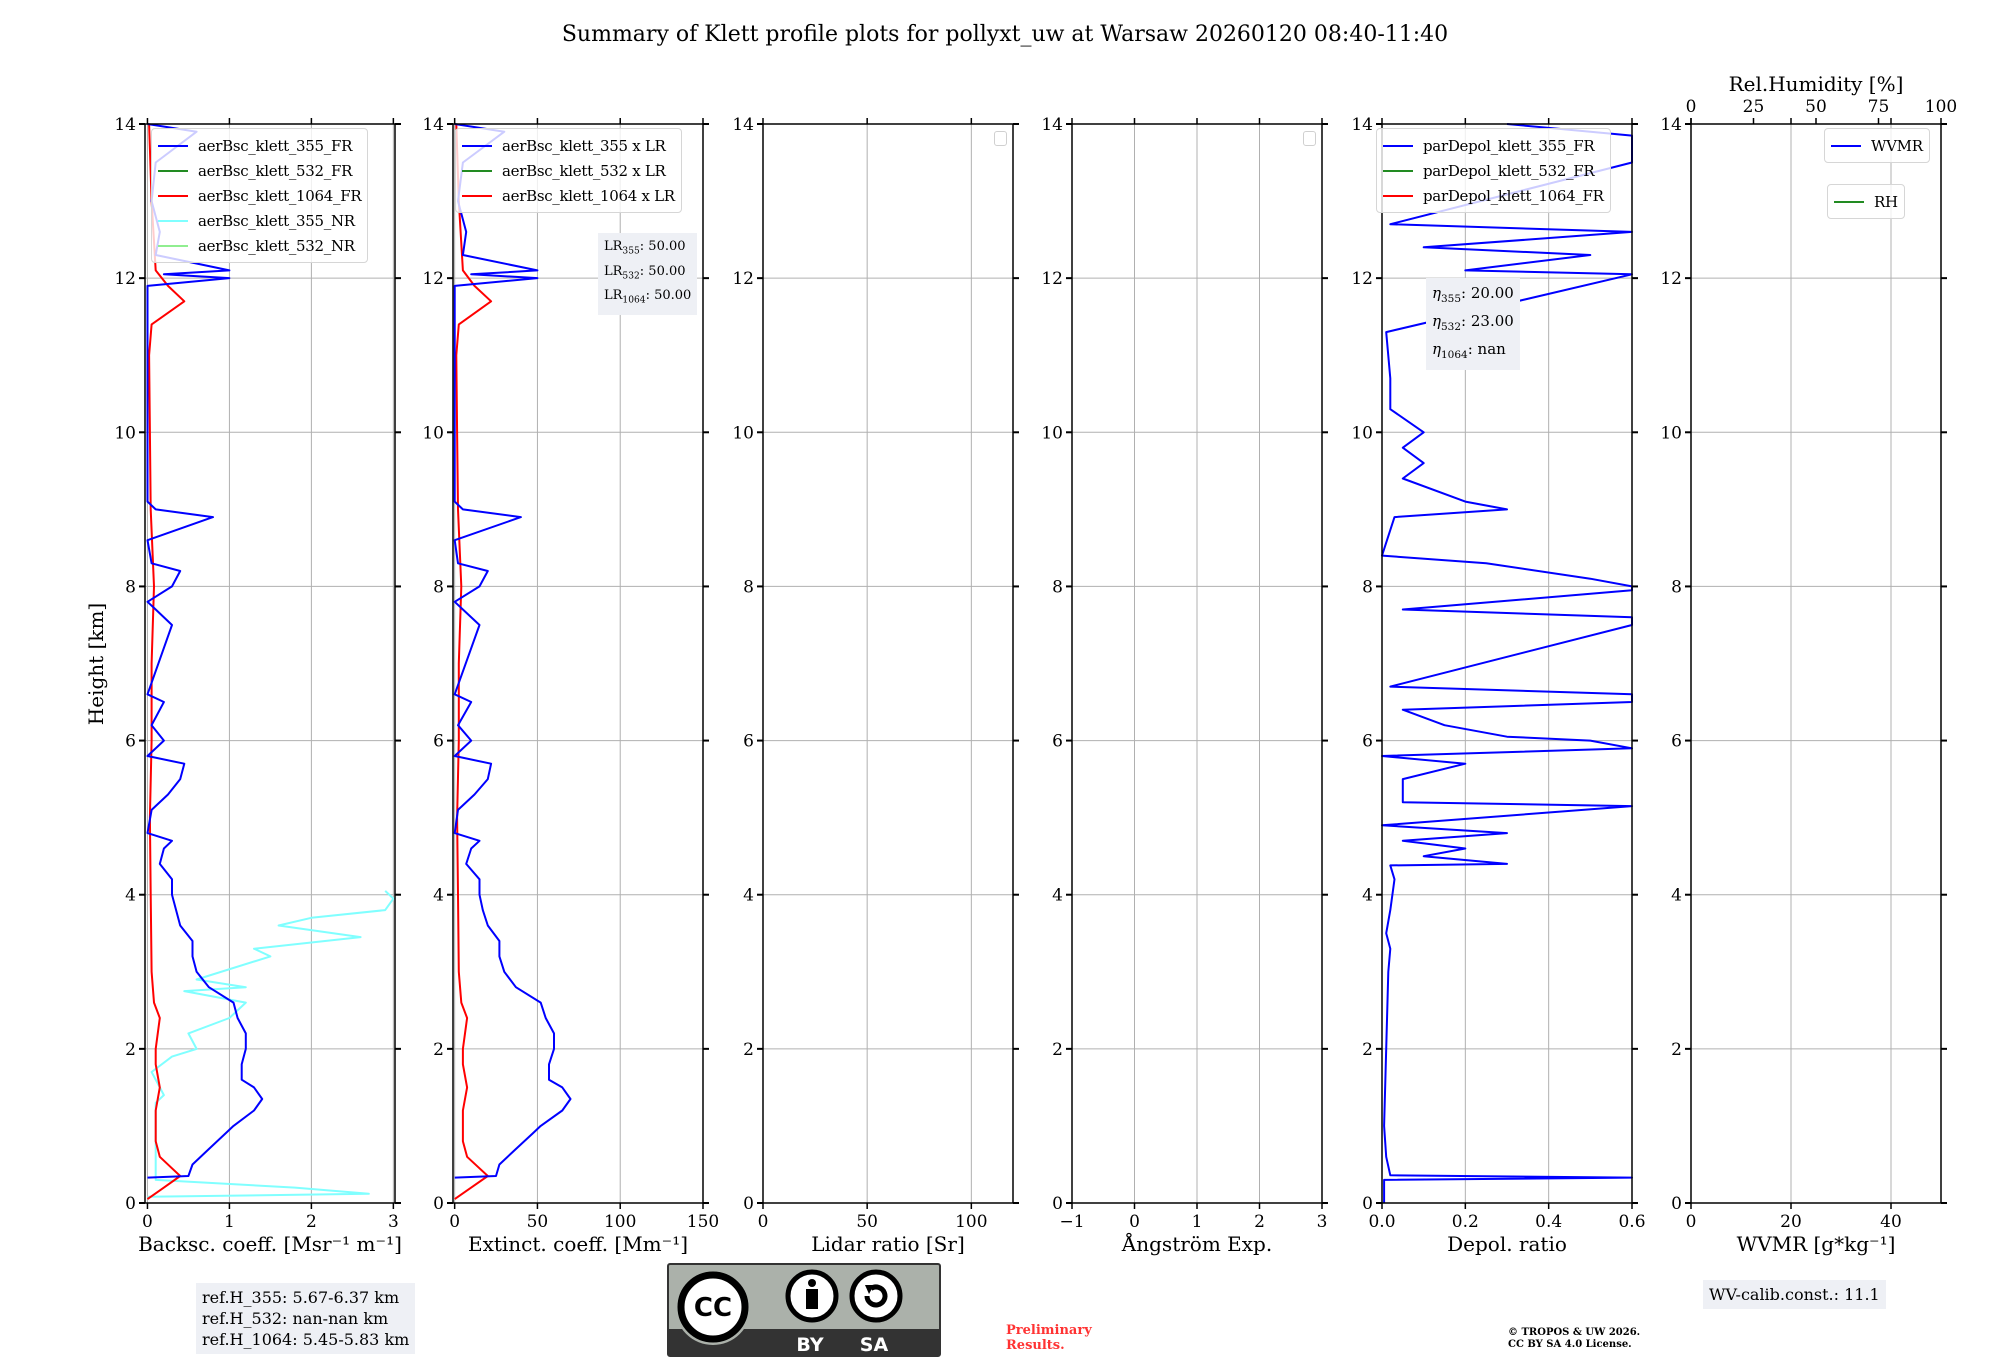 The image size is (2000, 1360). I want to click on copyright-note: © TROPOS & UW 2026. CC BY SA 4.0 License., so click(1574, 1338).